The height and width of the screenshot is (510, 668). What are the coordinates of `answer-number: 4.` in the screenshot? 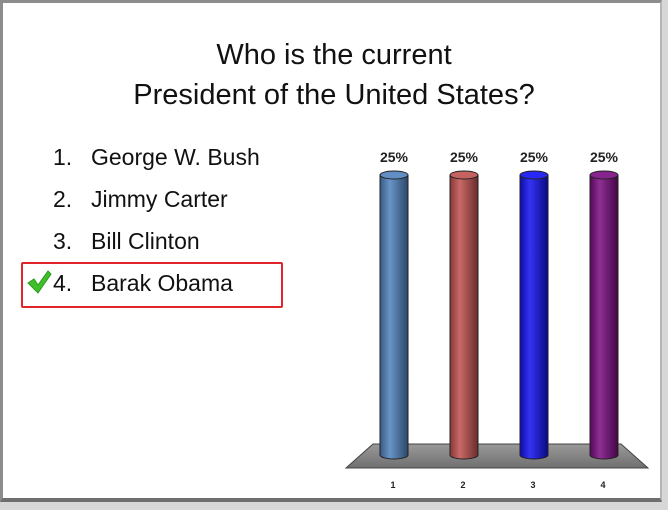 It's located at (63, 283).